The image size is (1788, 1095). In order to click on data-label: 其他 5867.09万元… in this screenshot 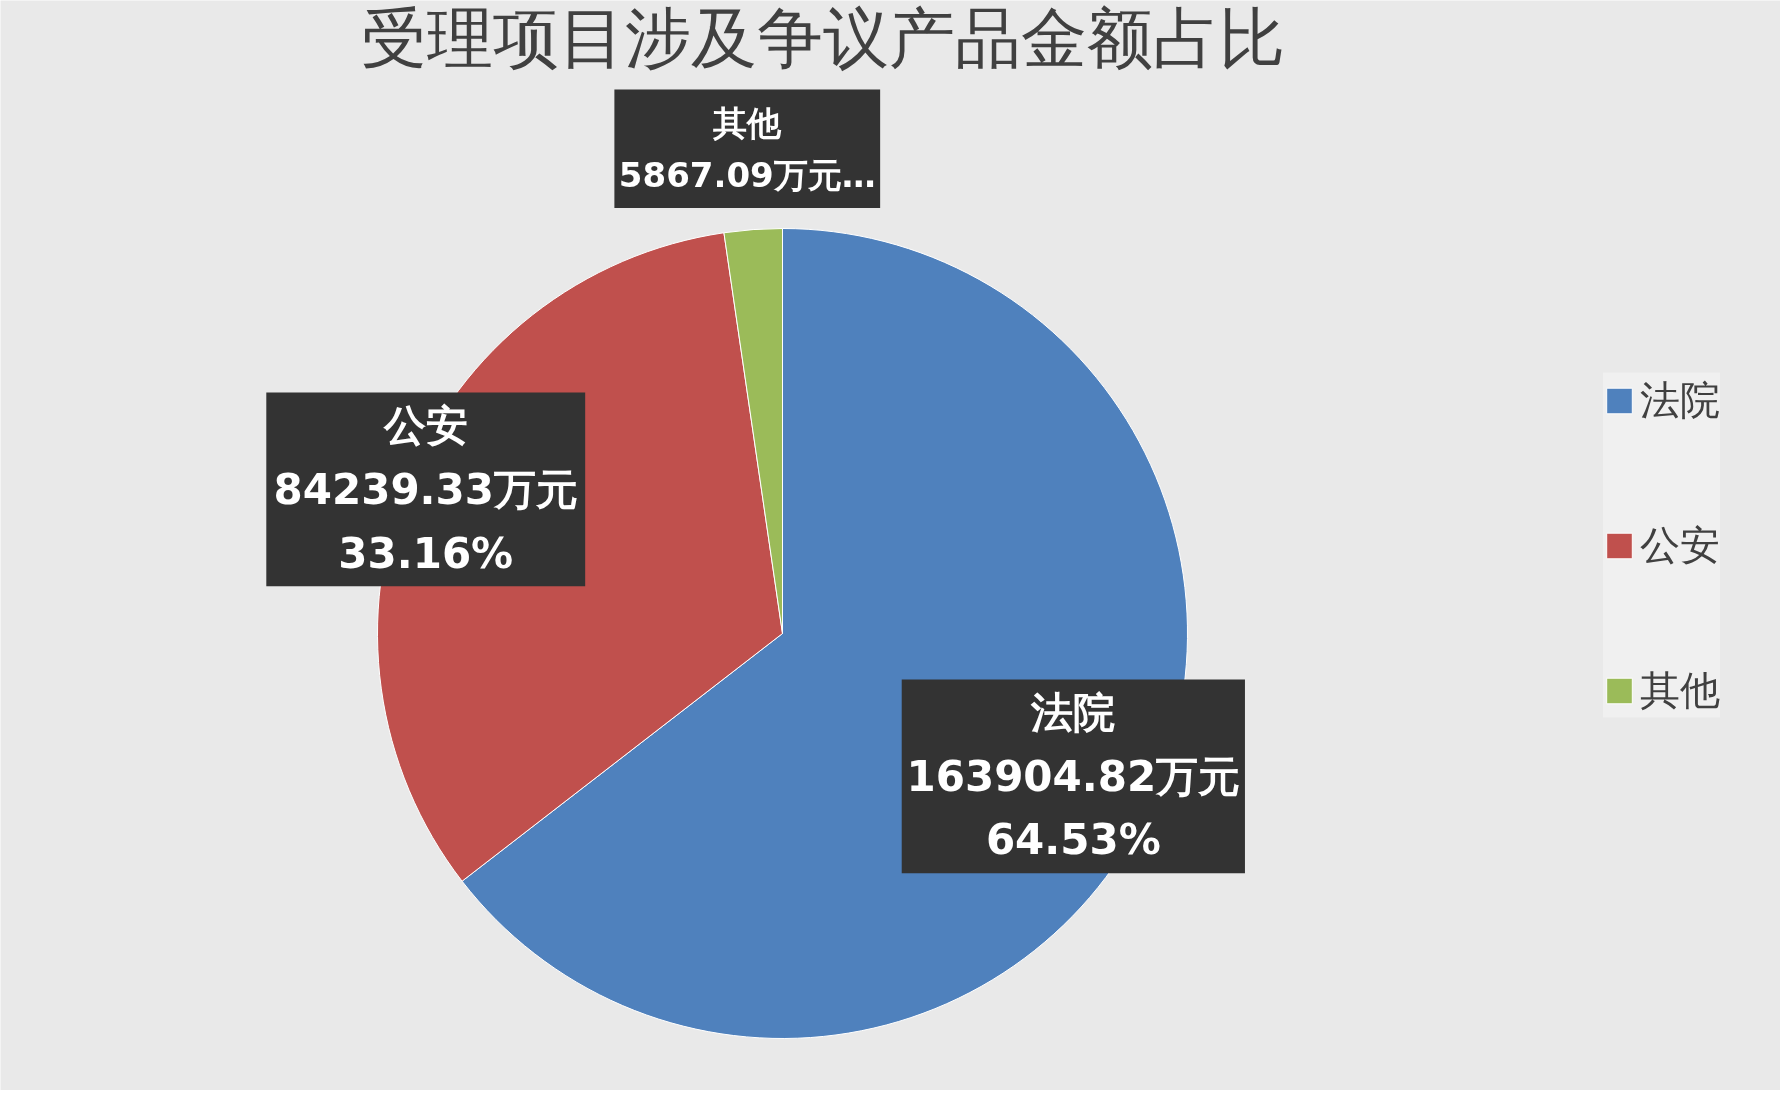, I will do `click(747, 148)`.